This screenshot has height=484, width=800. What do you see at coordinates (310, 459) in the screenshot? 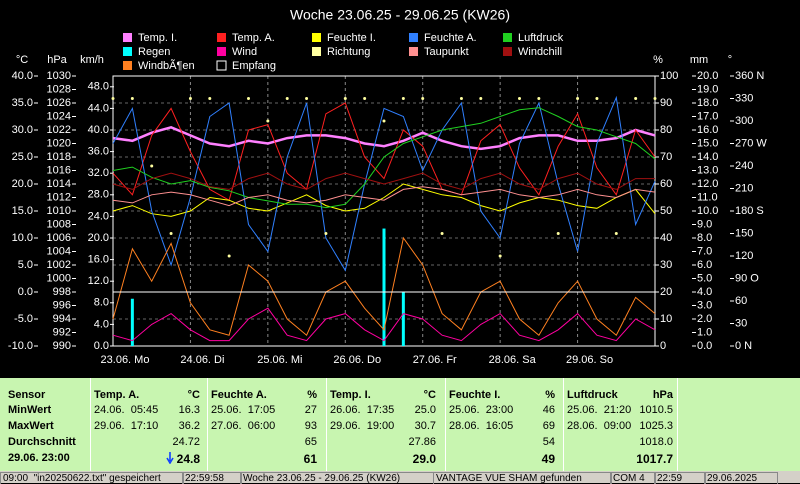
I see `cell-value: 61` at bounding box center [310, 459].